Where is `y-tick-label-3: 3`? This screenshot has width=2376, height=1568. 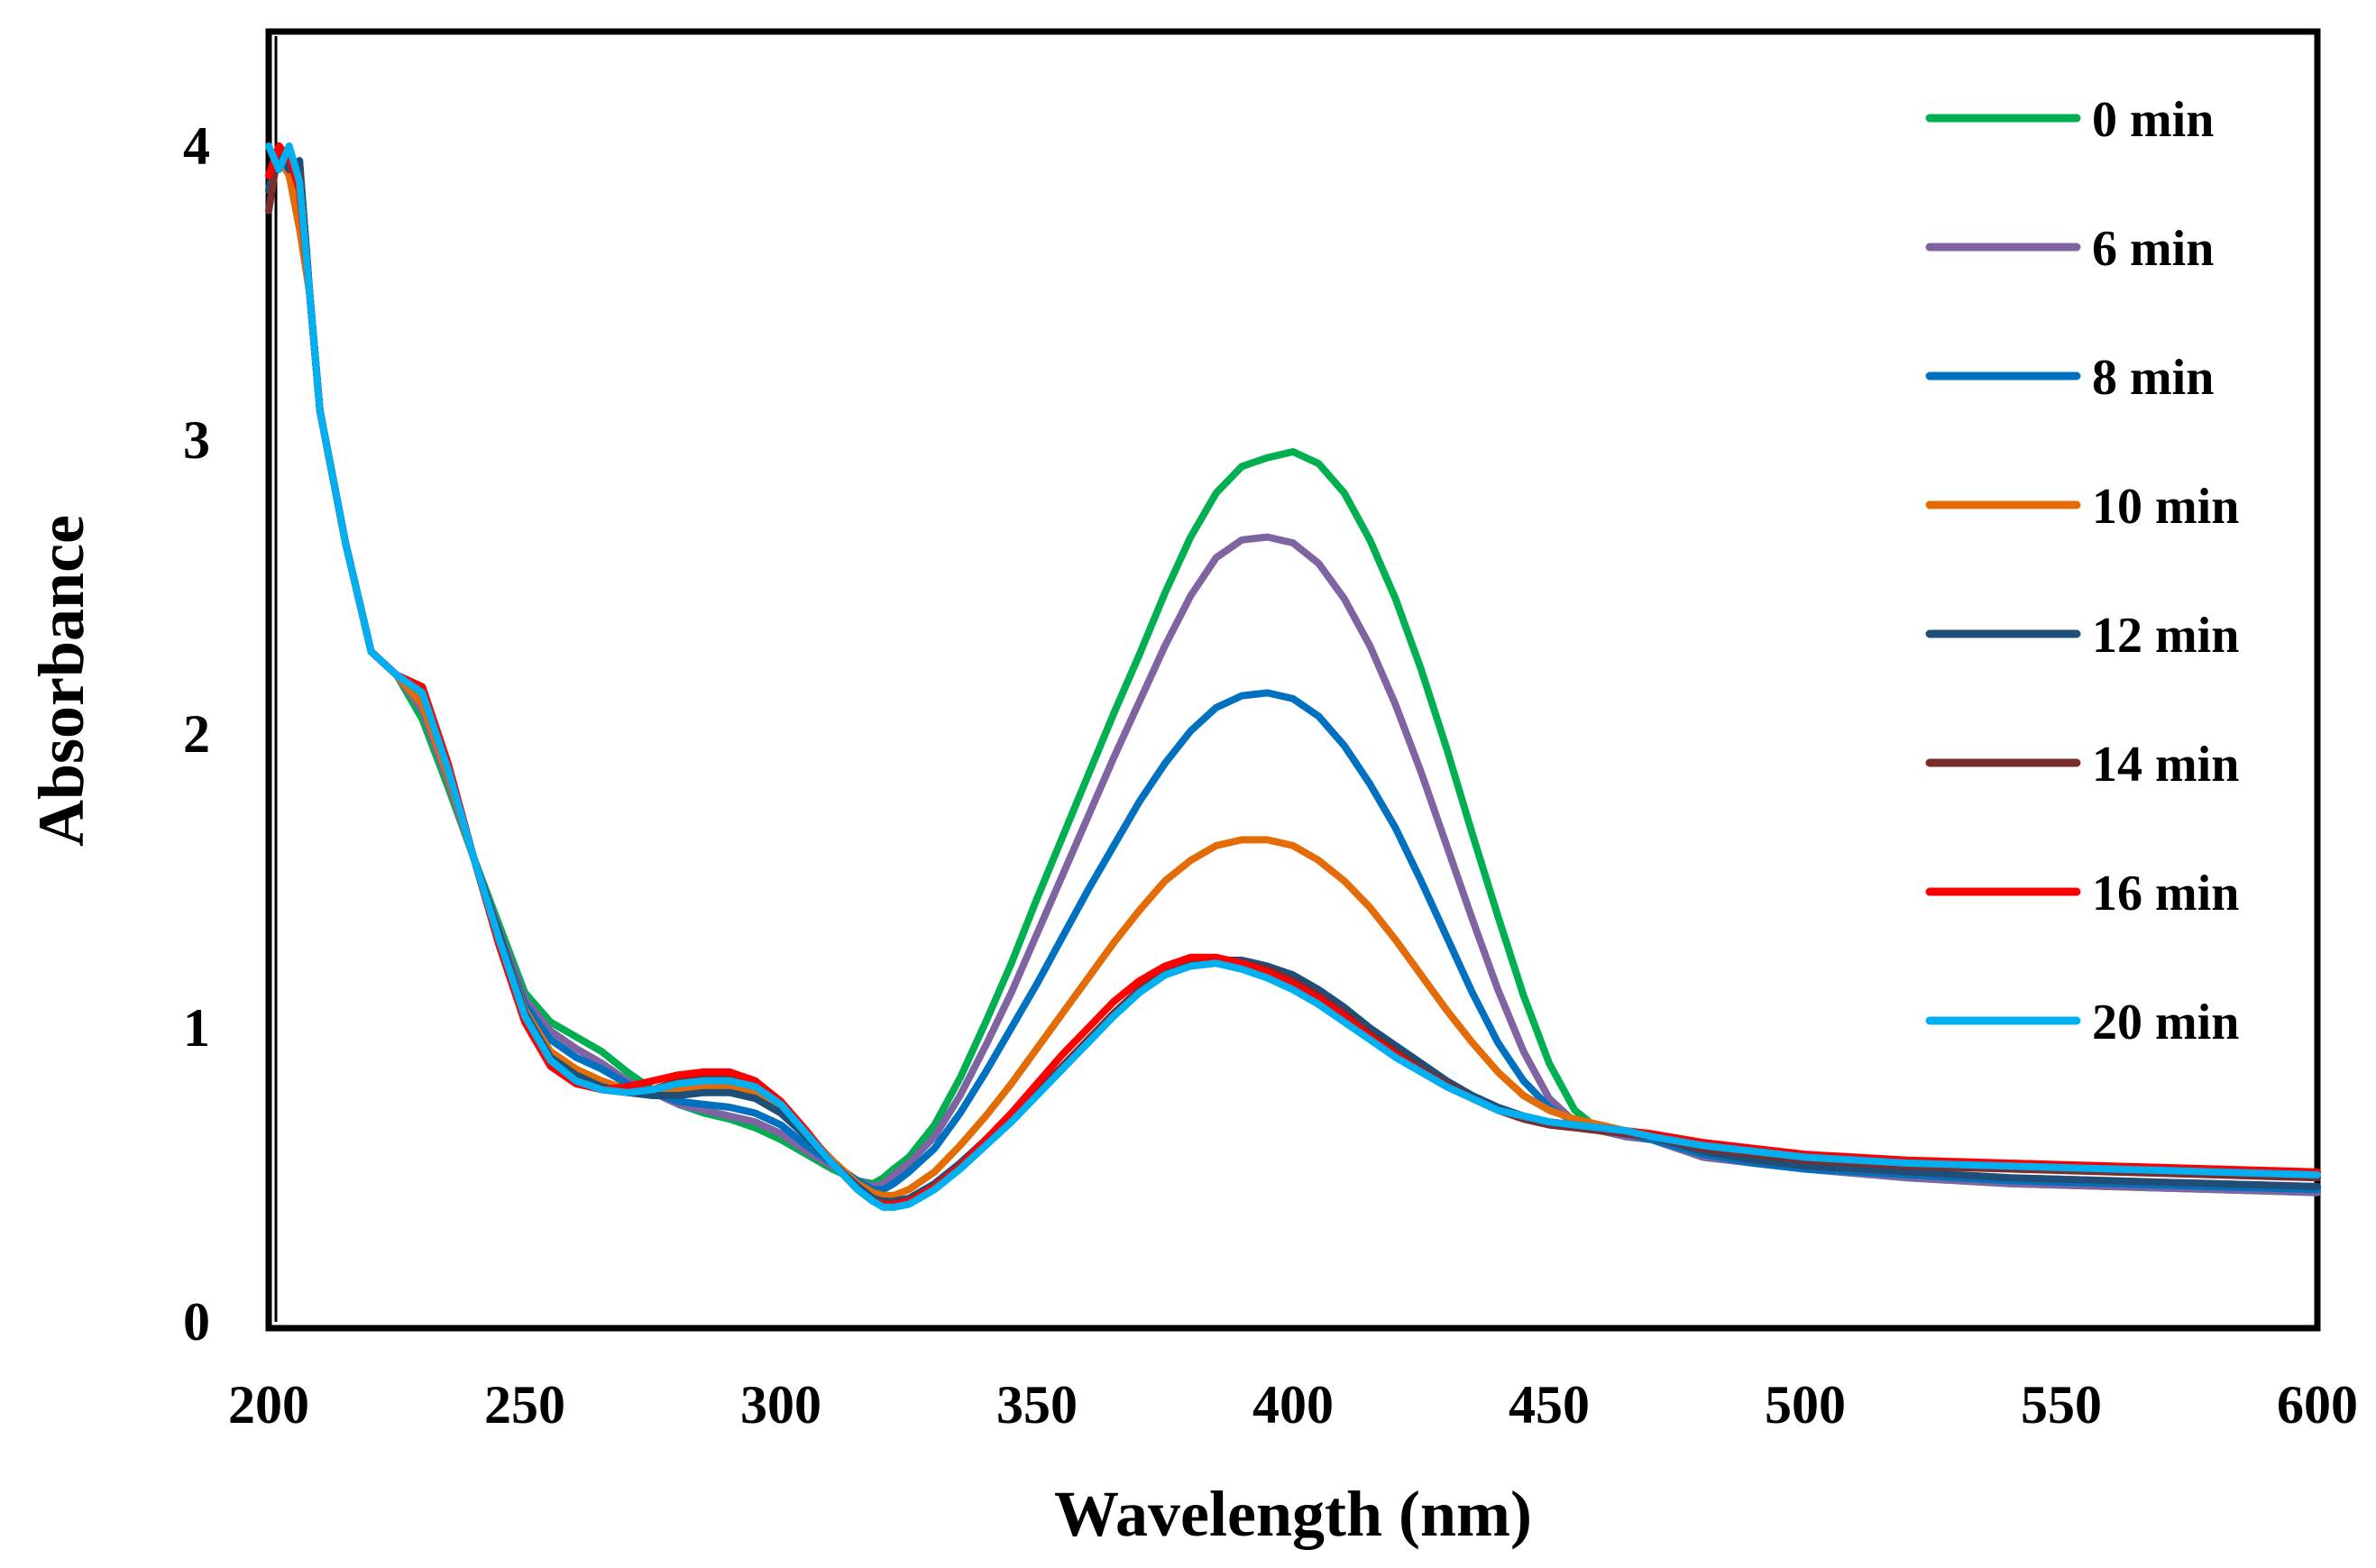
y-tick-label-3: 3 is located at coordinates (196, 440).